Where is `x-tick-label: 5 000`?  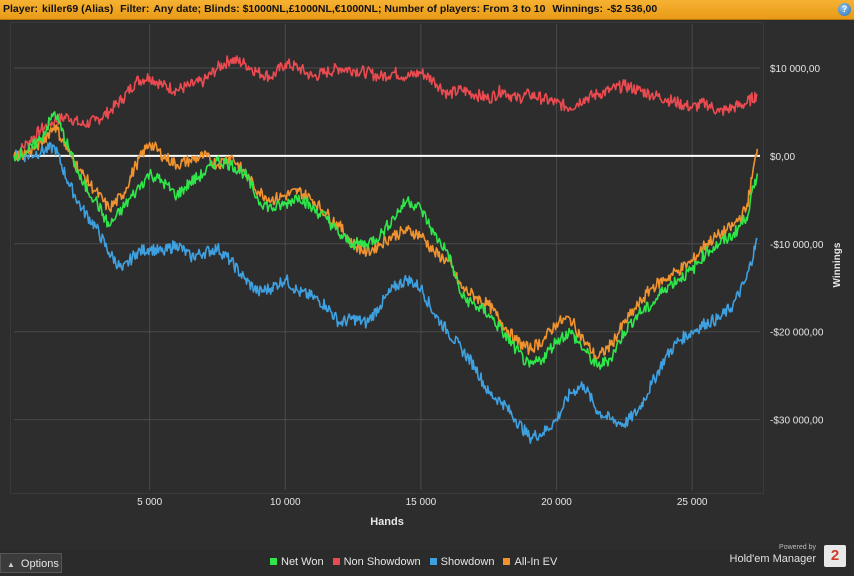 x-tick-label: 5 000 is located at coordinates (149, 502).